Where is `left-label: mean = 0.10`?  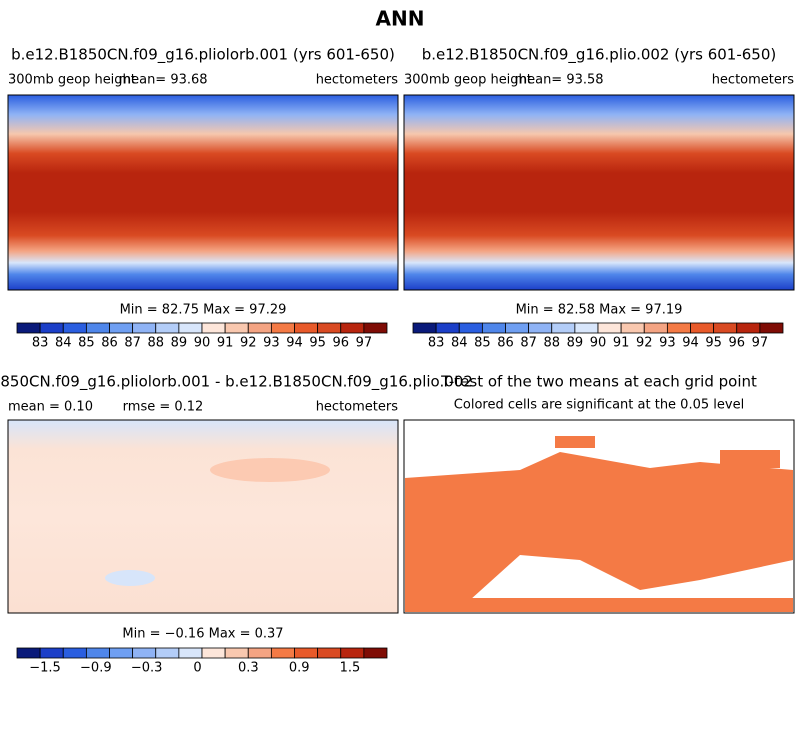 left-label: mean = 0.10 is located at coordinates (50, 407).